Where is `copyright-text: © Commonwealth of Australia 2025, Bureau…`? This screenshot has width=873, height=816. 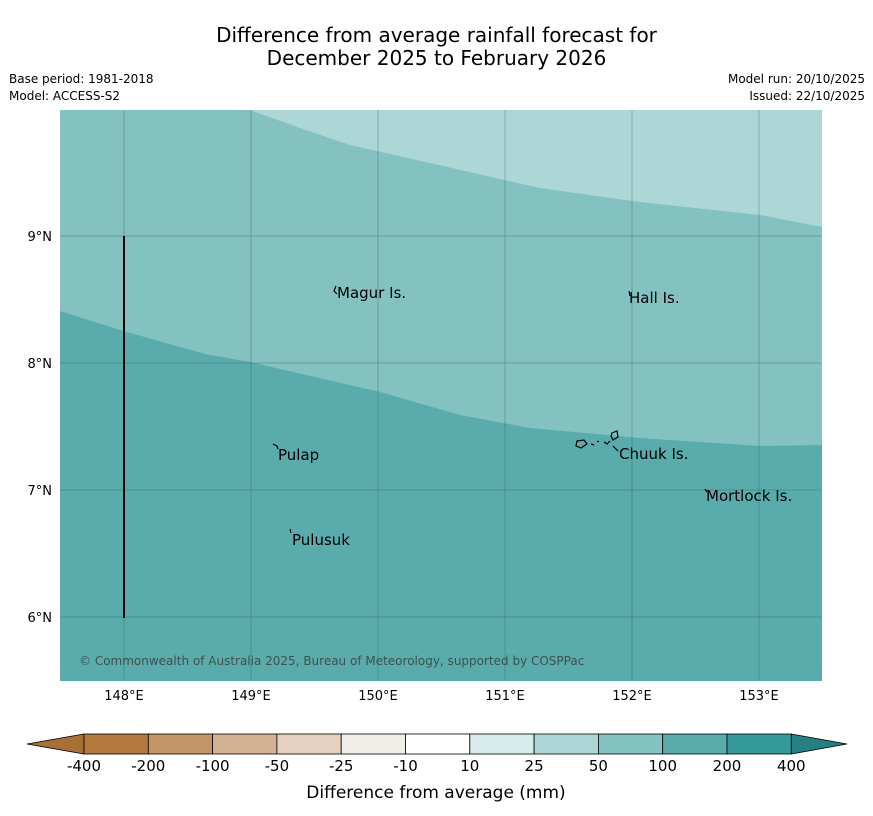 copyright-text: © Commonwealth of Australia 2025, Bureau… is located at coordinates (331, 661).